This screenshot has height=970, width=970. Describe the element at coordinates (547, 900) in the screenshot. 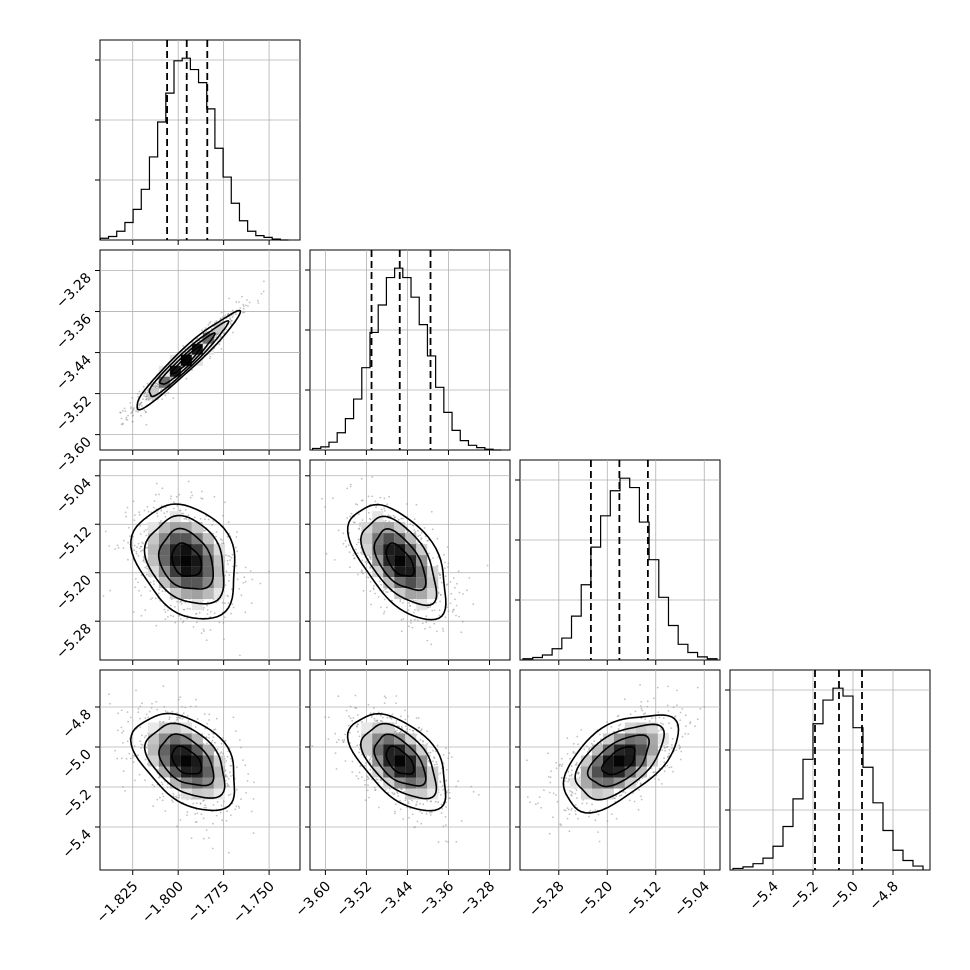

I see `x-tick-label-2: −5.28` at that location.